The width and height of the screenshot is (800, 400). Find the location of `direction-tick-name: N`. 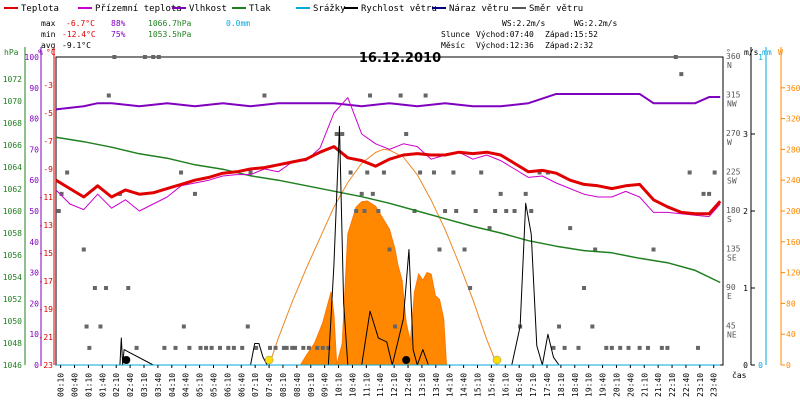

direction-tick-name: N is located at coordinates (729, 65).